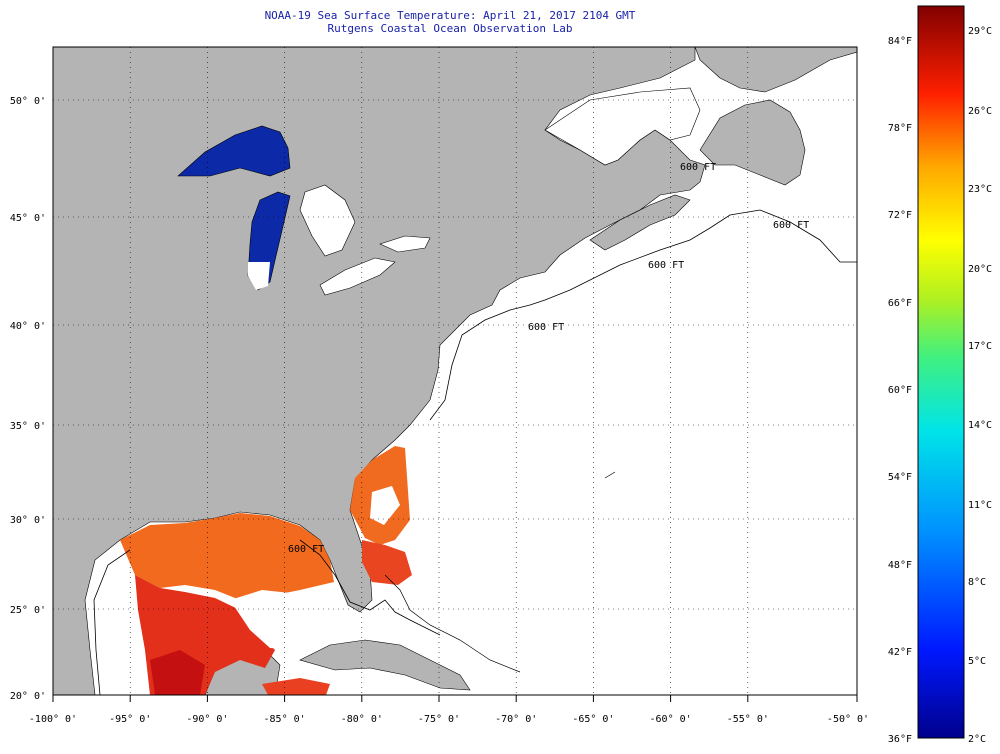 The width and height of the screenshot is (1000, 754). Describe the element at coordinates (387, 562) in the screenshot. I see `atlantic-sst-red` at that location.